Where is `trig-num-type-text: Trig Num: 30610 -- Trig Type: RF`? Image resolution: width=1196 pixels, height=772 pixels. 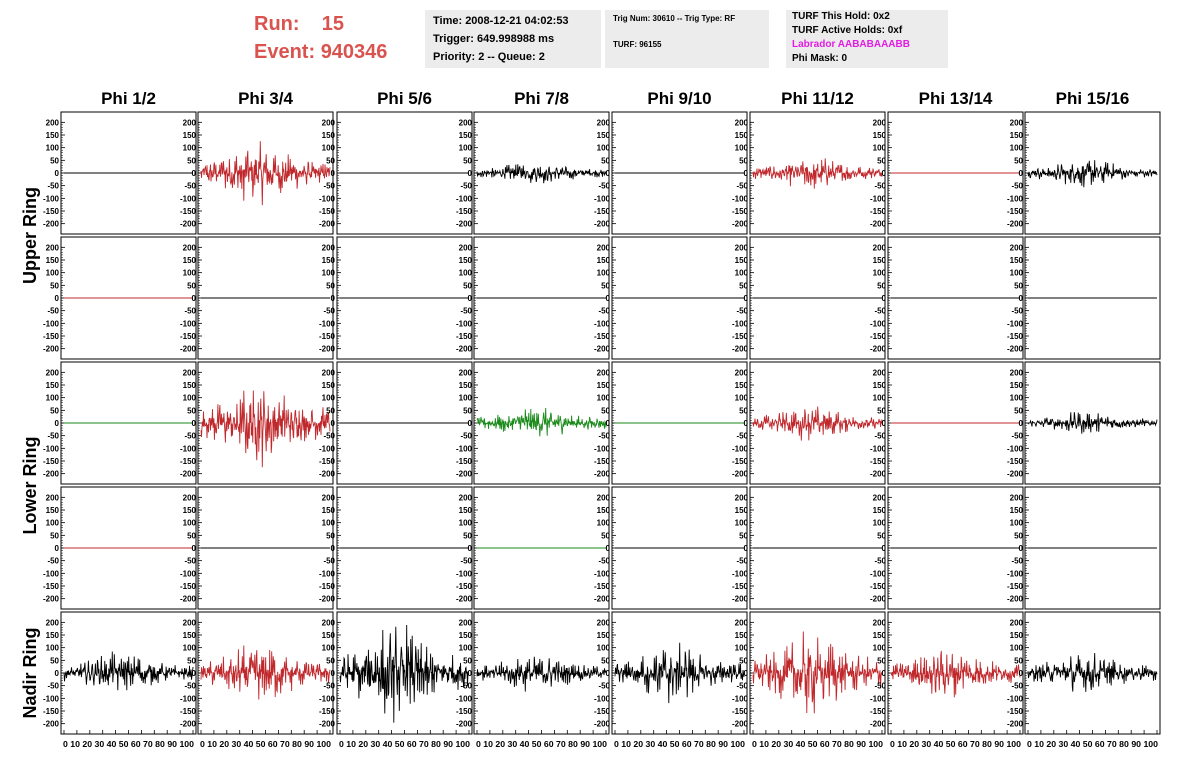 trig-num-type-text: Trig Num: 30610 -- Trig Type: RF is located at coordinates (674, 18).